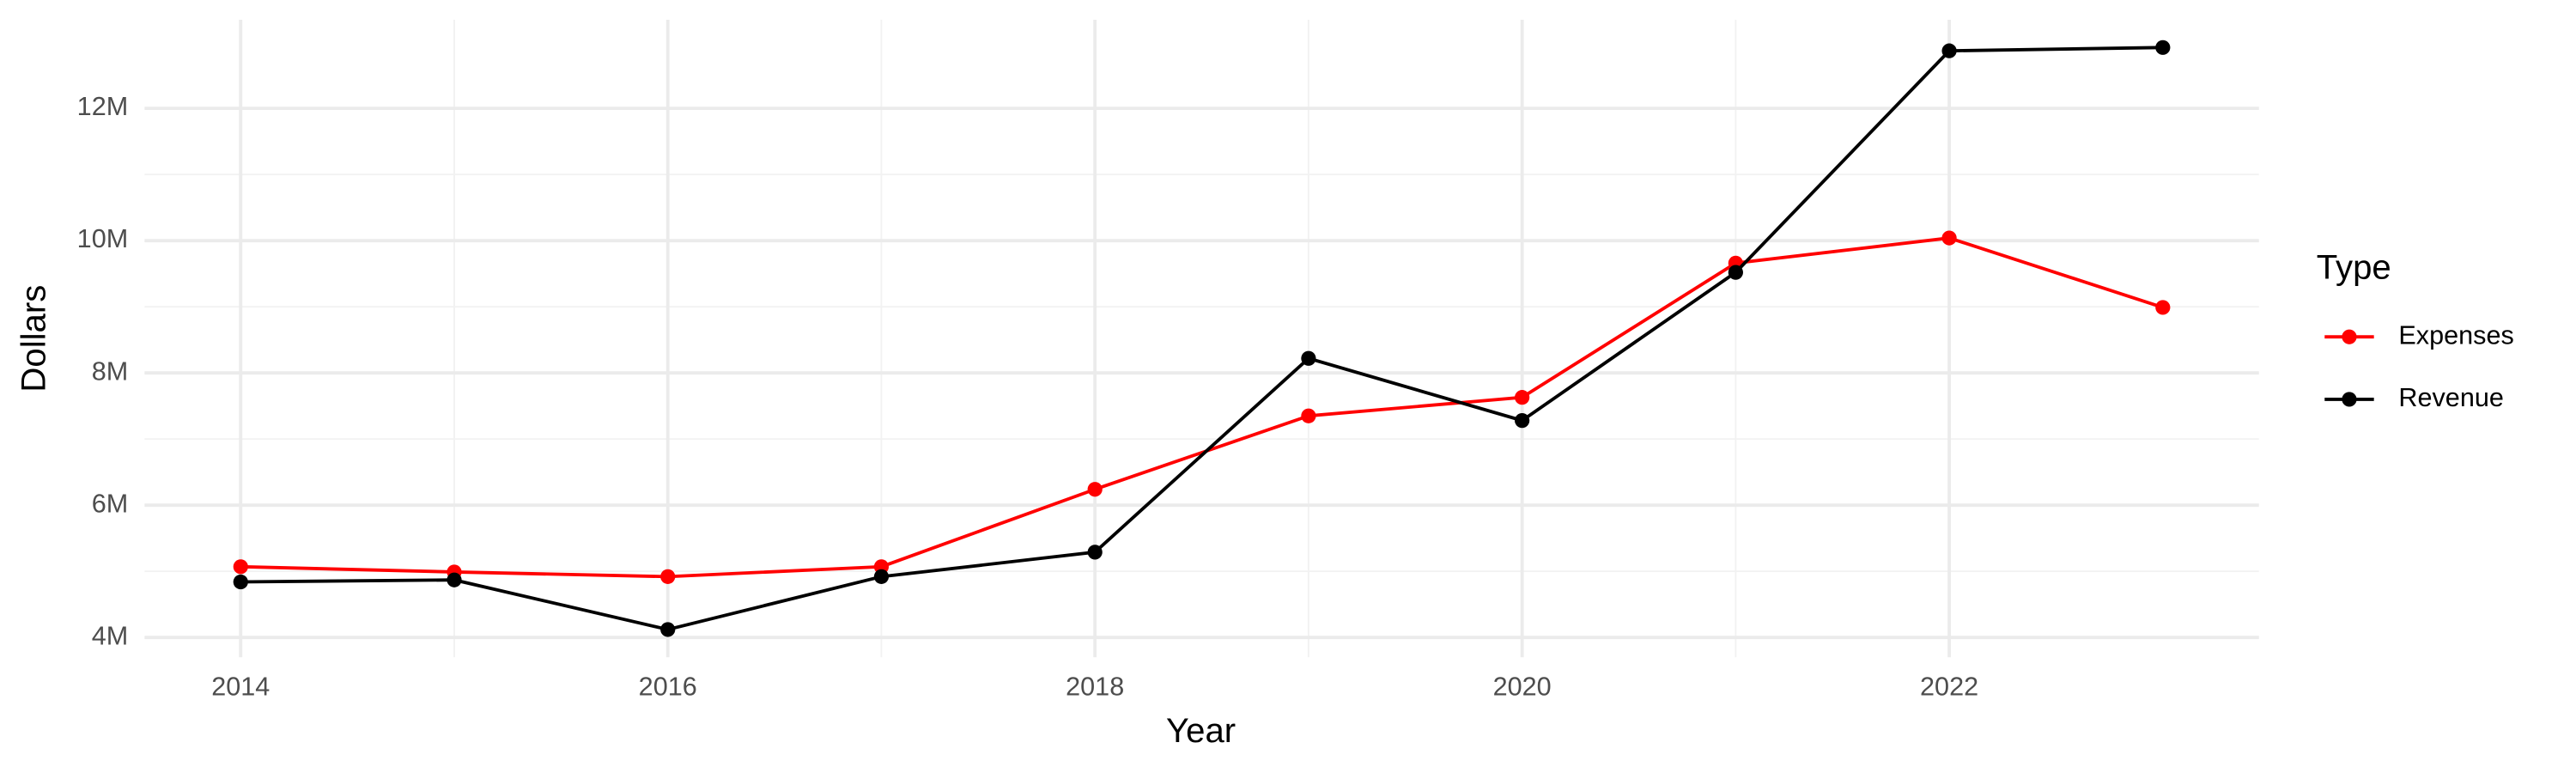 This screenshot has width=2576, height=773. I want to click on y-tick-label: 8M, so click(111, 371).